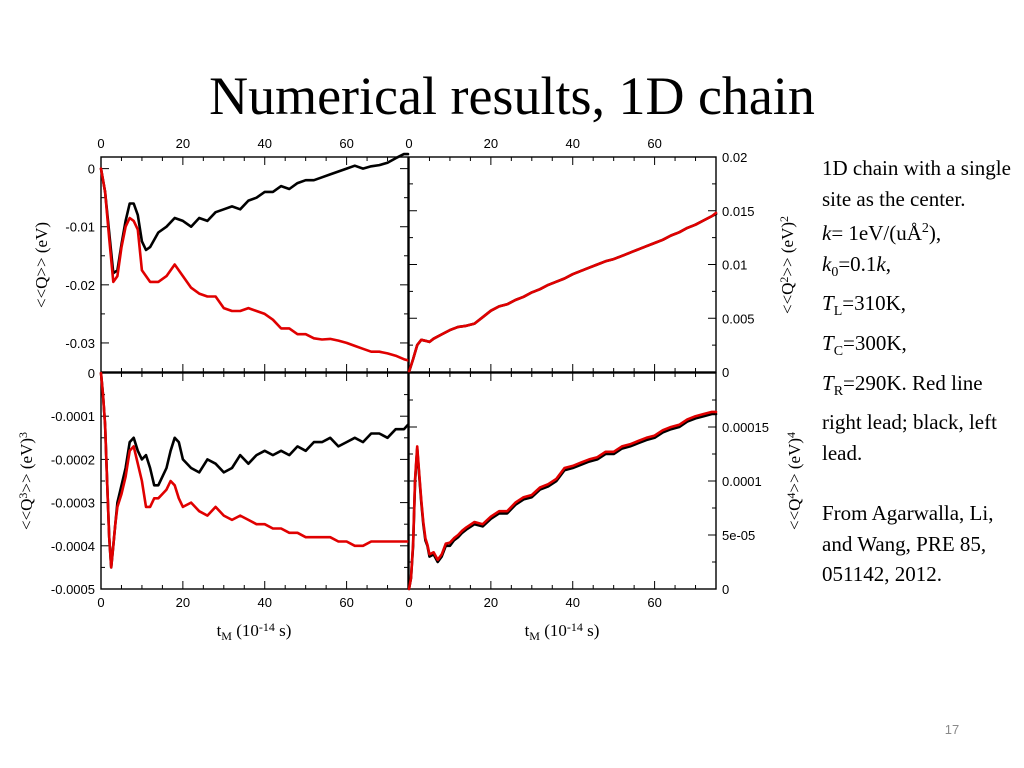 The height and width of the screenshot is (768, 1024). Describe the element at coordinates (734, 157) in the screenshot. I see `y-tick-label: 0.02` at that location.